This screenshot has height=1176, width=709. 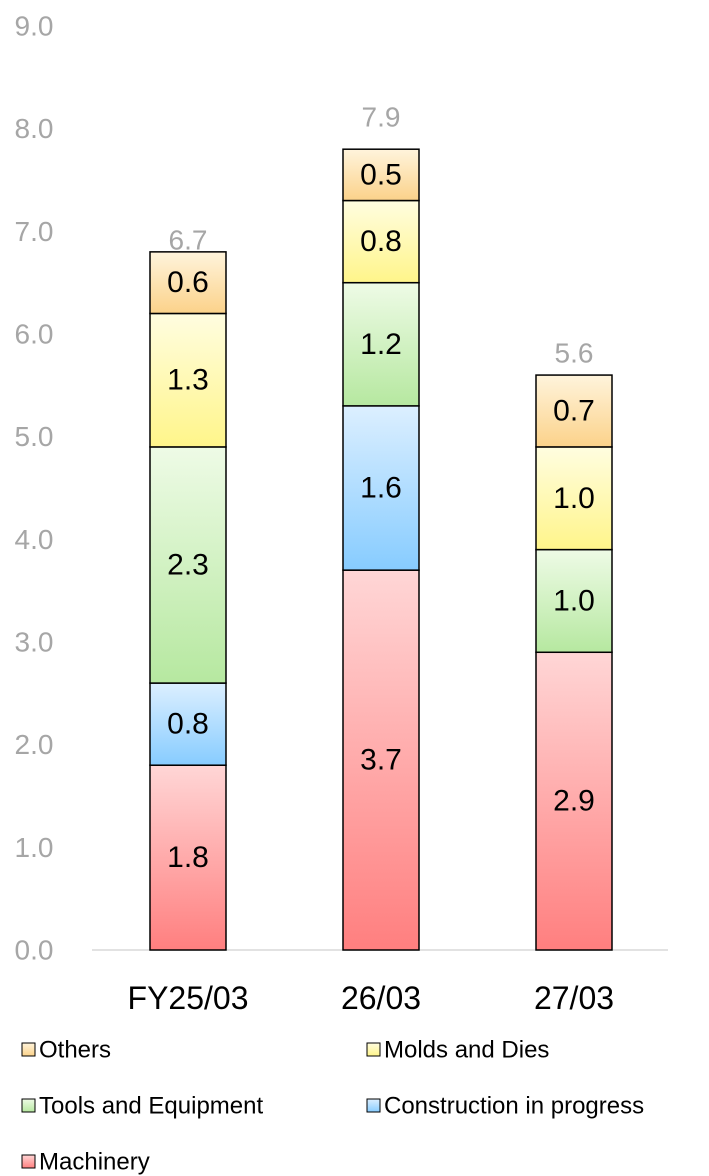 I want to click on segment-data-label: 2.9, so click(x=574, y=801).